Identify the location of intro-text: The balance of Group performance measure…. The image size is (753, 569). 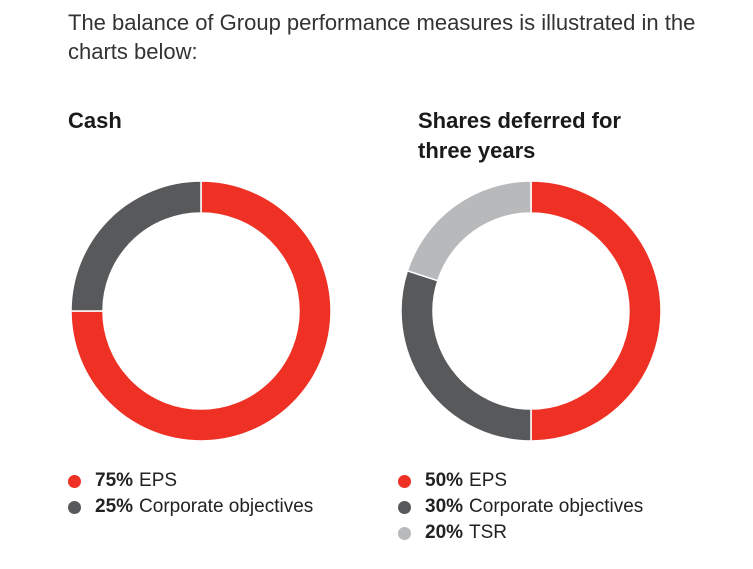
(382, 37).